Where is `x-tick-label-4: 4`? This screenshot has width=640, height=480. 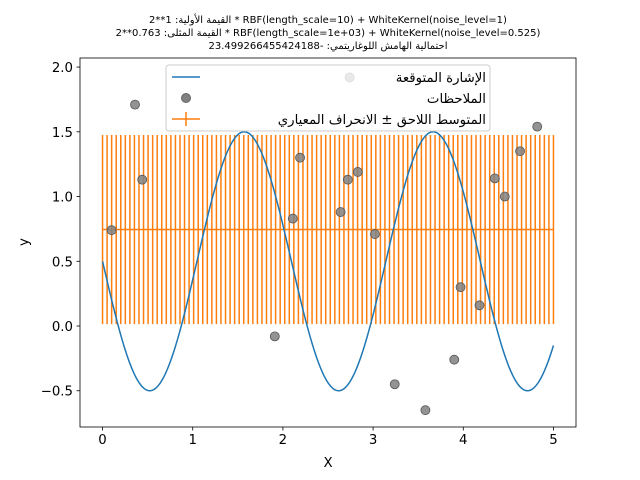
x-tick-label-4: 4 is located at coordinates (463, 440).